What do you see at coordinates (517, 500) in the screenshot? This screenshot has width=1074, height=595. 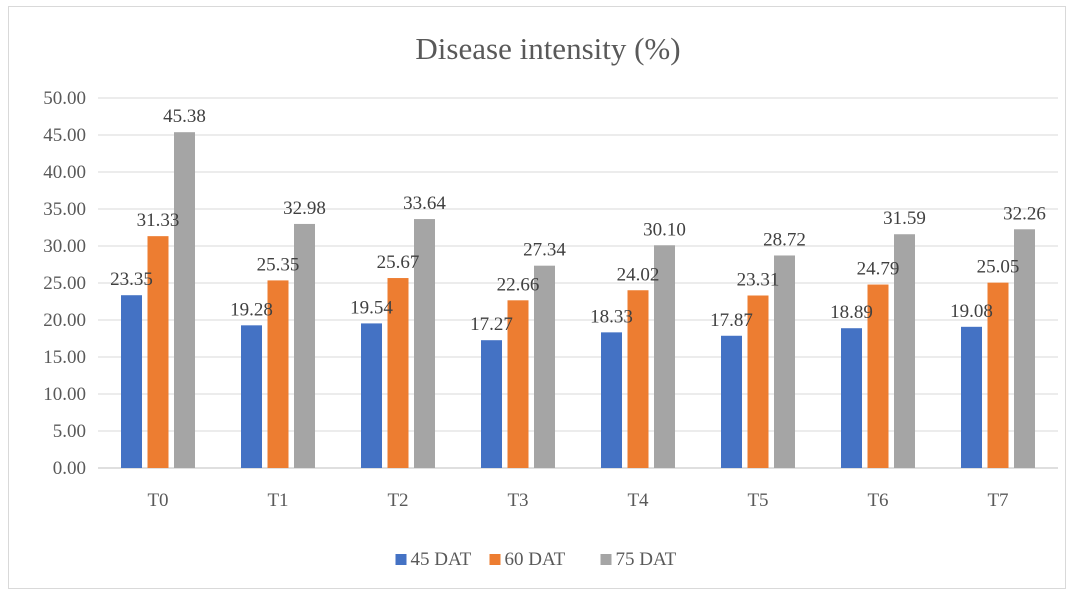 I see `x-tick-label: T3` at bounding box center [517, 500].